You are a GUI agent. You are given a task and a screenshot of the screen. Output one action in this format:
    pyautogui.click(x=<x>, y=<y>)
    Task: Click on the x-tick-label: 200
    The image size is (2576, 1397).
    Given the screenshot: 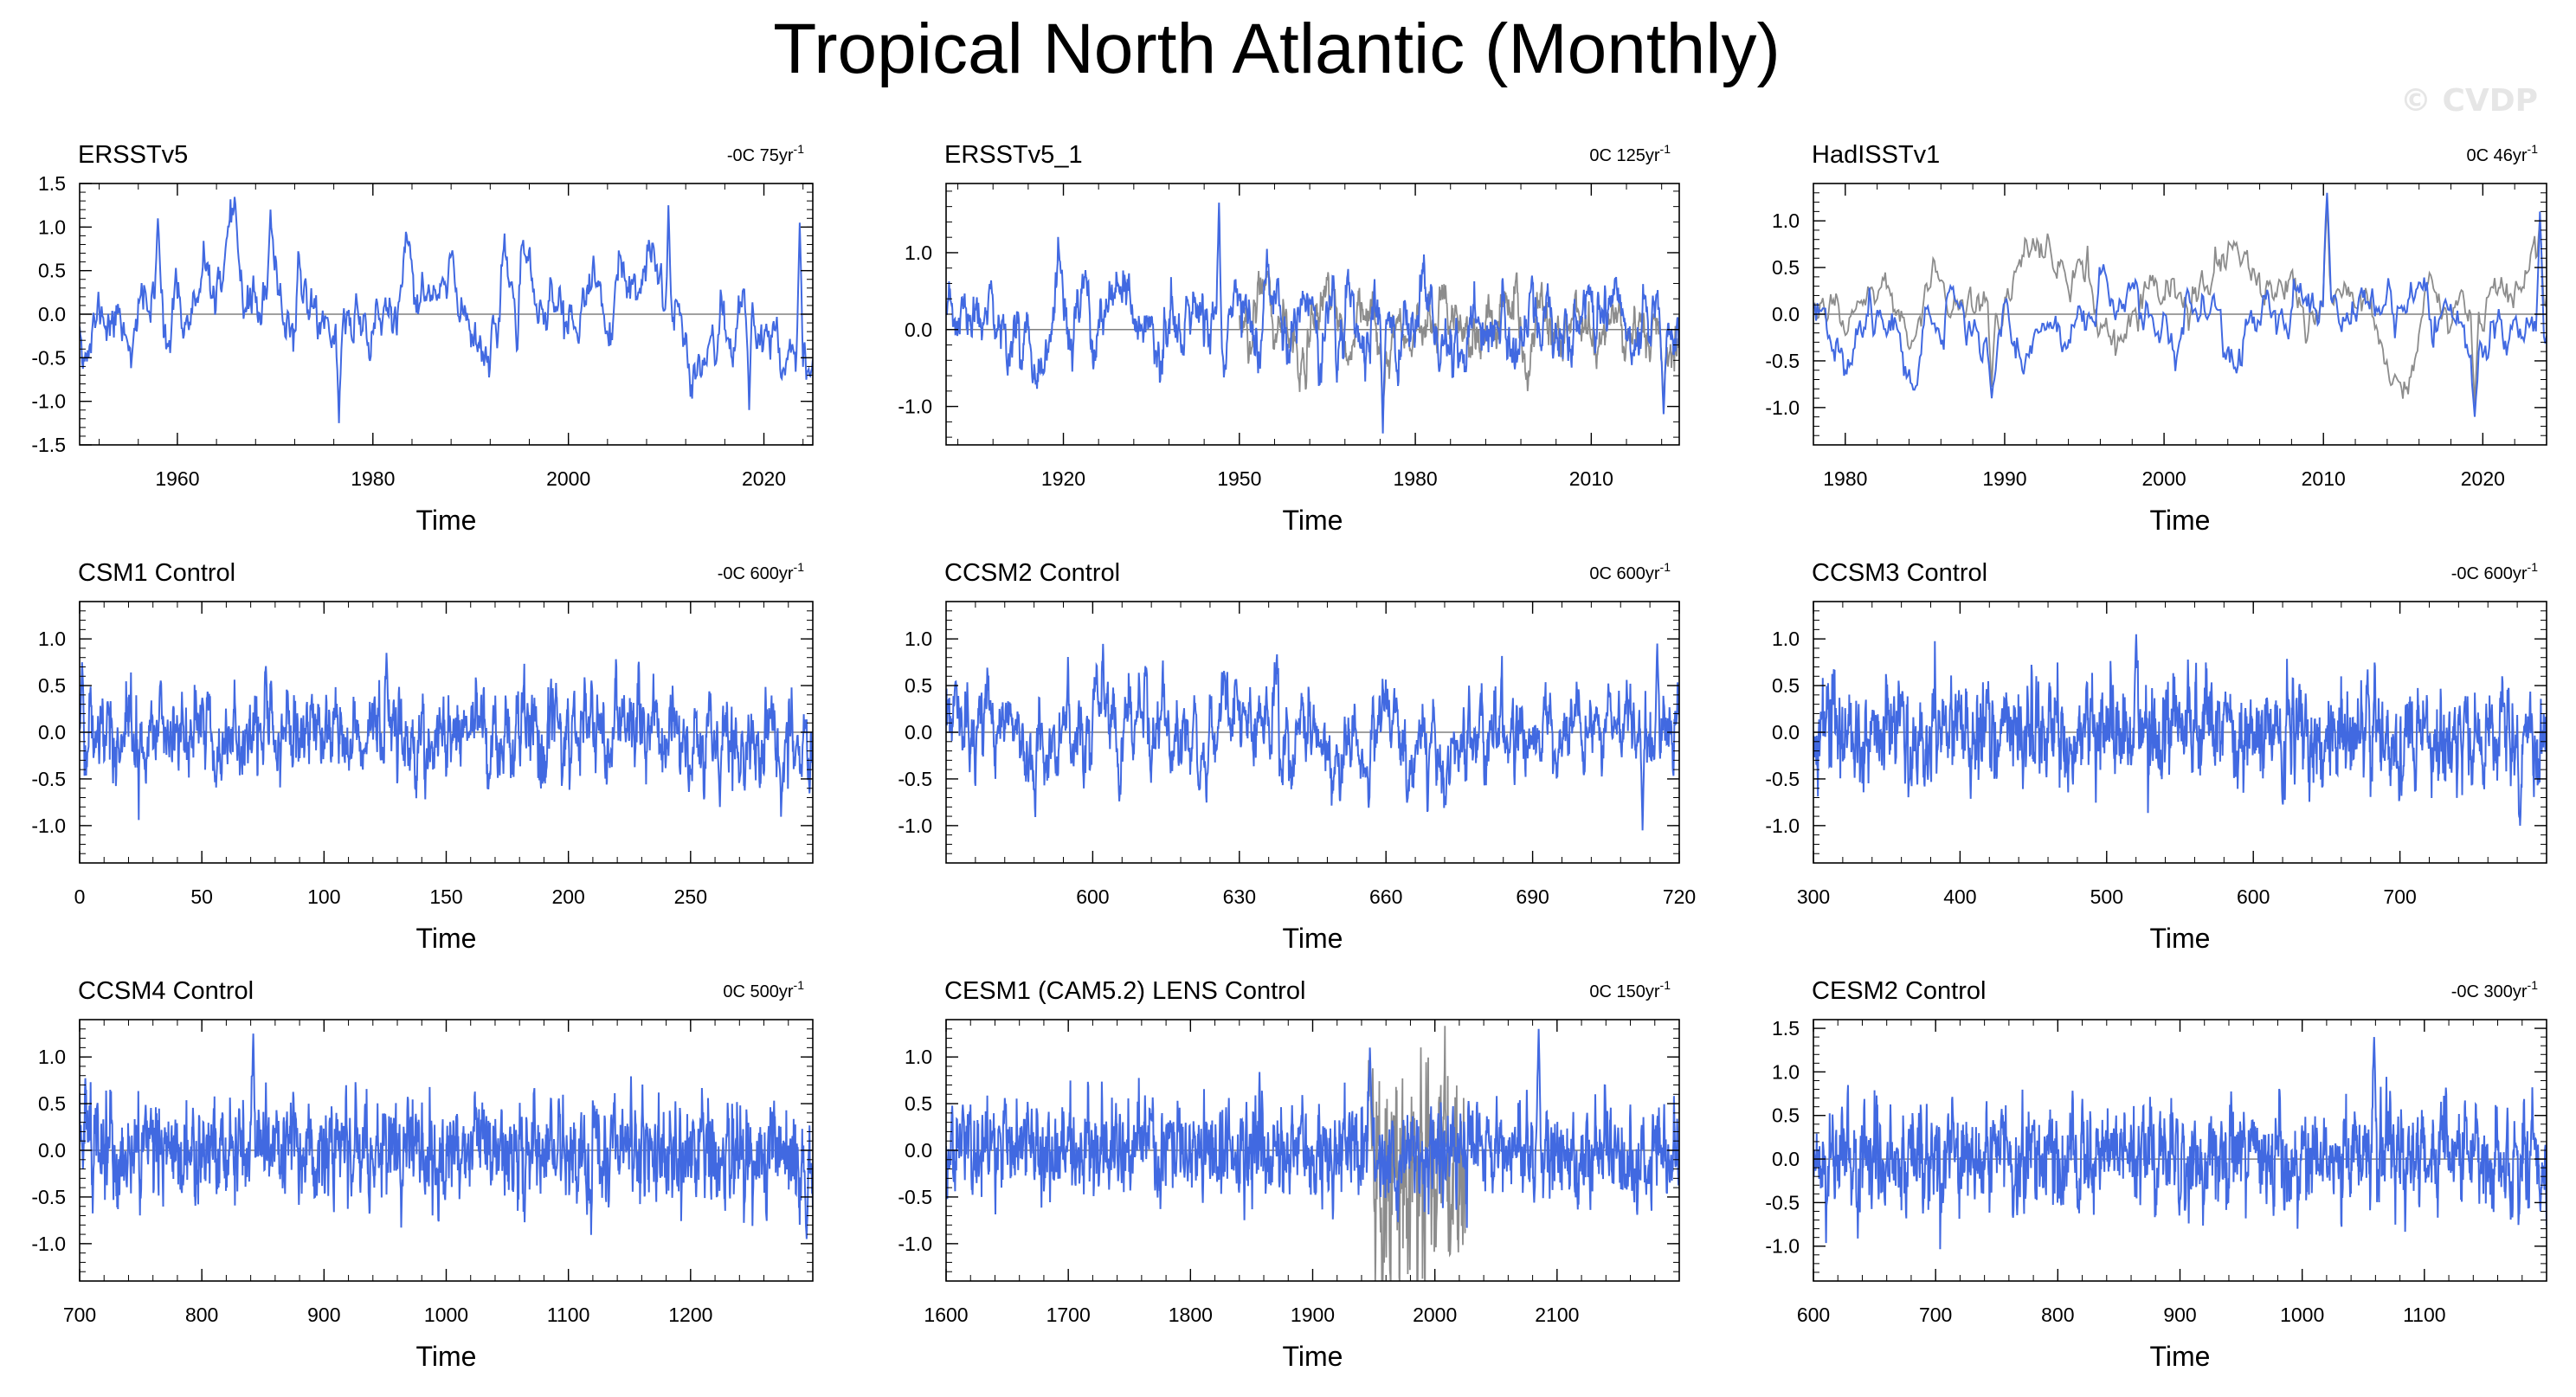 What is the action you would take?
    pyautogui.click(x=567, y=896)
    